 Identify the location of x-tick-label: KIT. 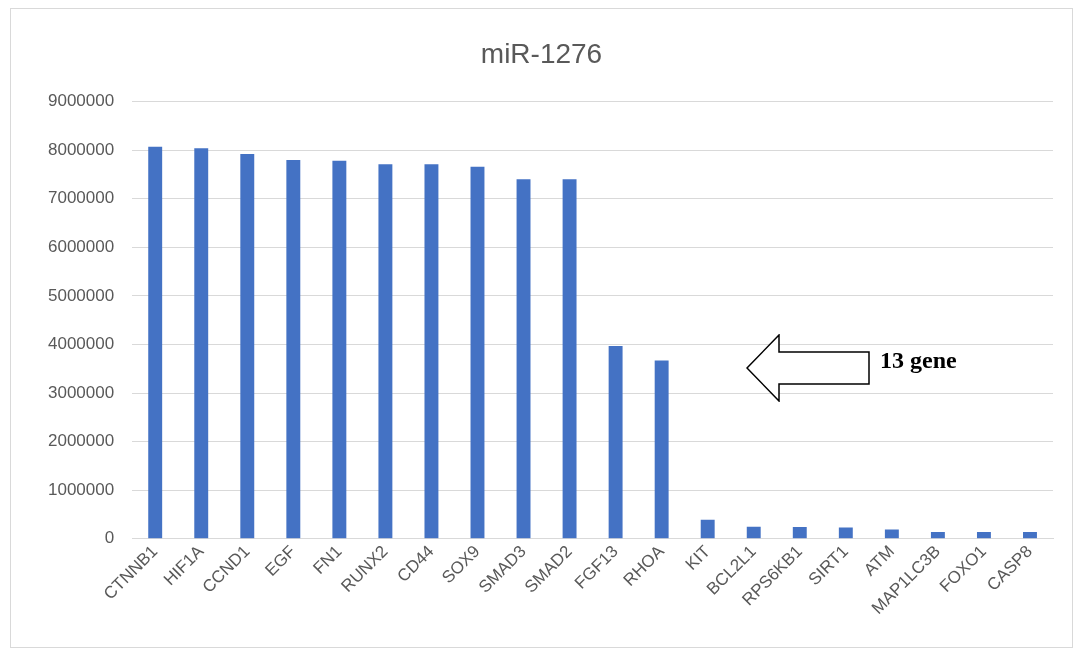
(697, 557).